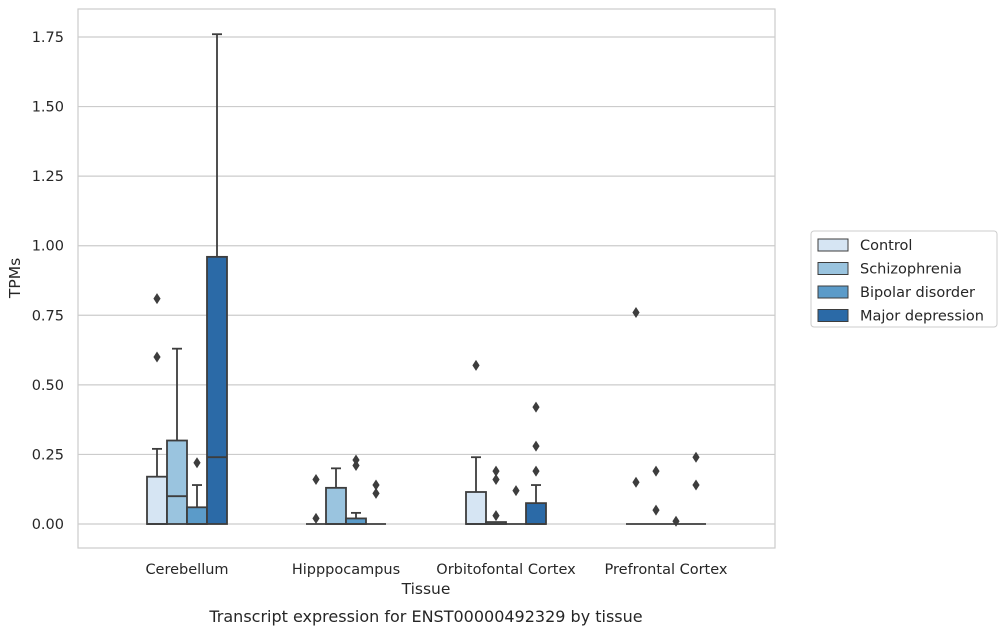 The width and height of the screenshot is (1007, 634). What do you see at coordinates (917, 293) in the screenshot?
I see `legend-label: Bipolar disorder` at bounding box center [917, 293].